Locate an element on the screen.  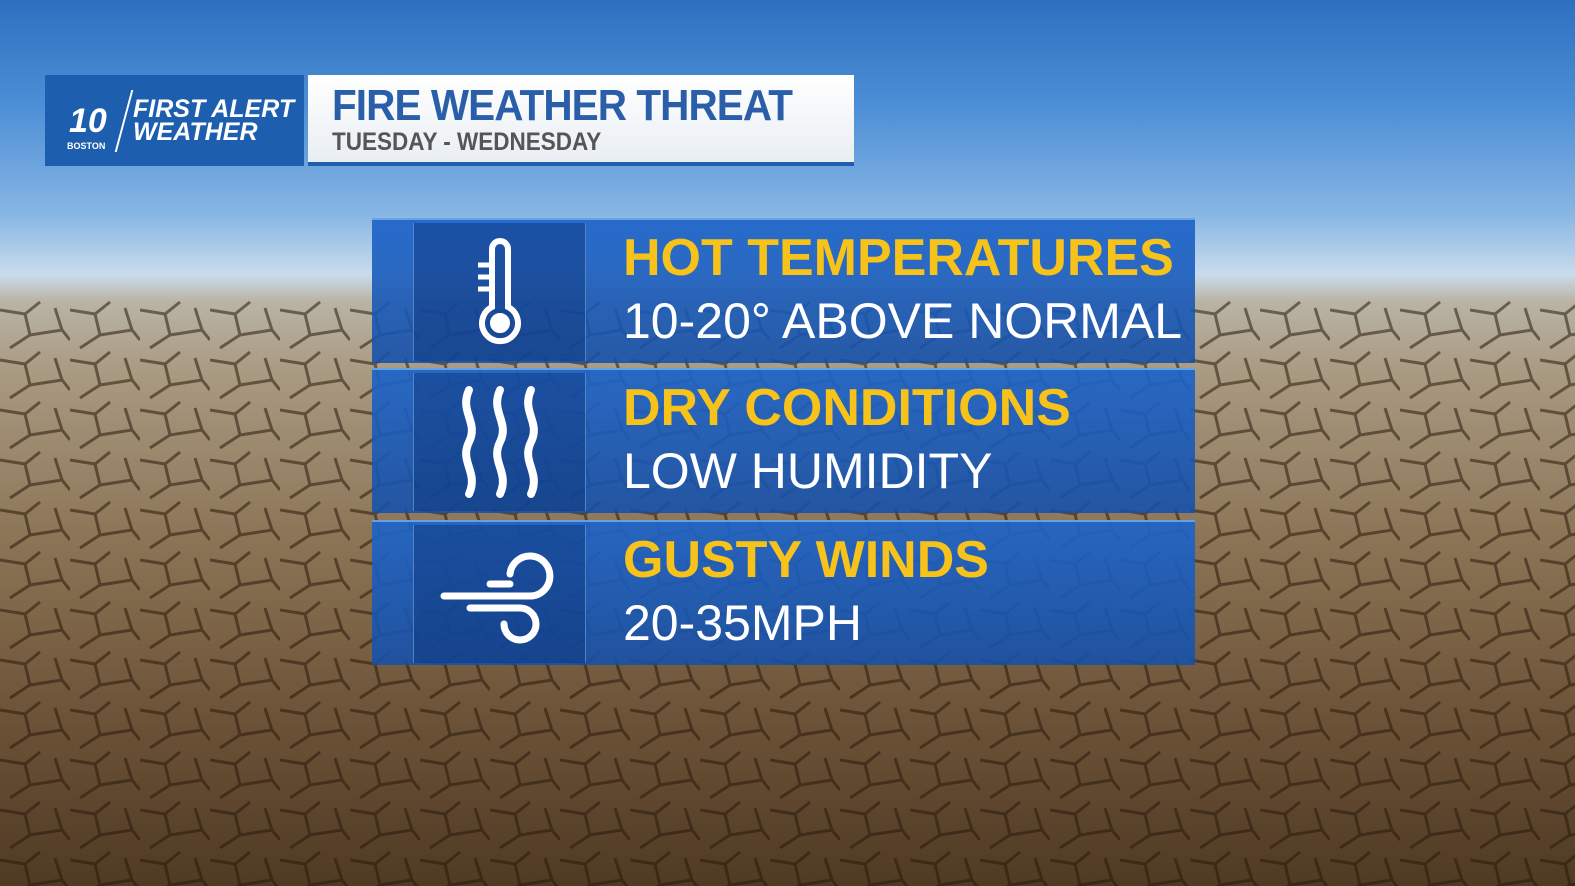
page-title: FIRE WEATHER THREAT is located at coordinates (562, 105).